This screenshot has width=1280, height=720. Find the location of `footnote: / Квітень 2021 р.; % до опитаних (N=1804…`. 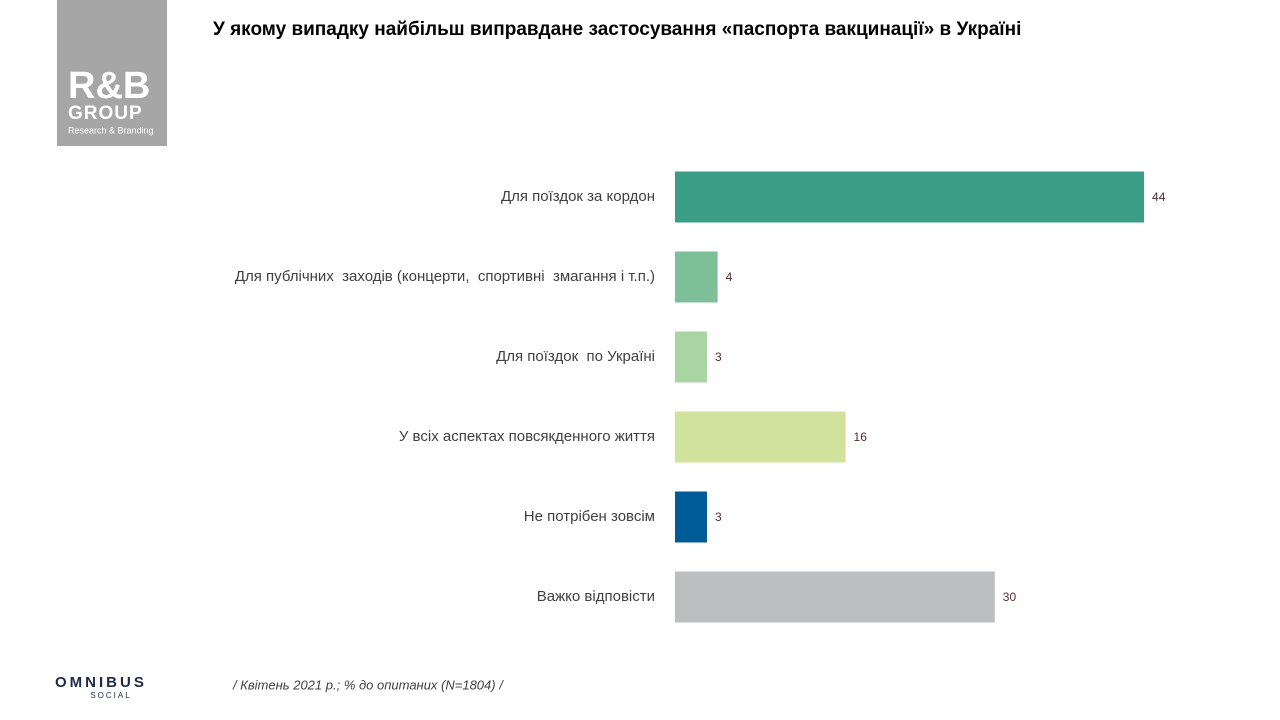

footnote: / Квітень 2021 р.; % до опитаних (N=1804… is located at coordinates (368, 684).